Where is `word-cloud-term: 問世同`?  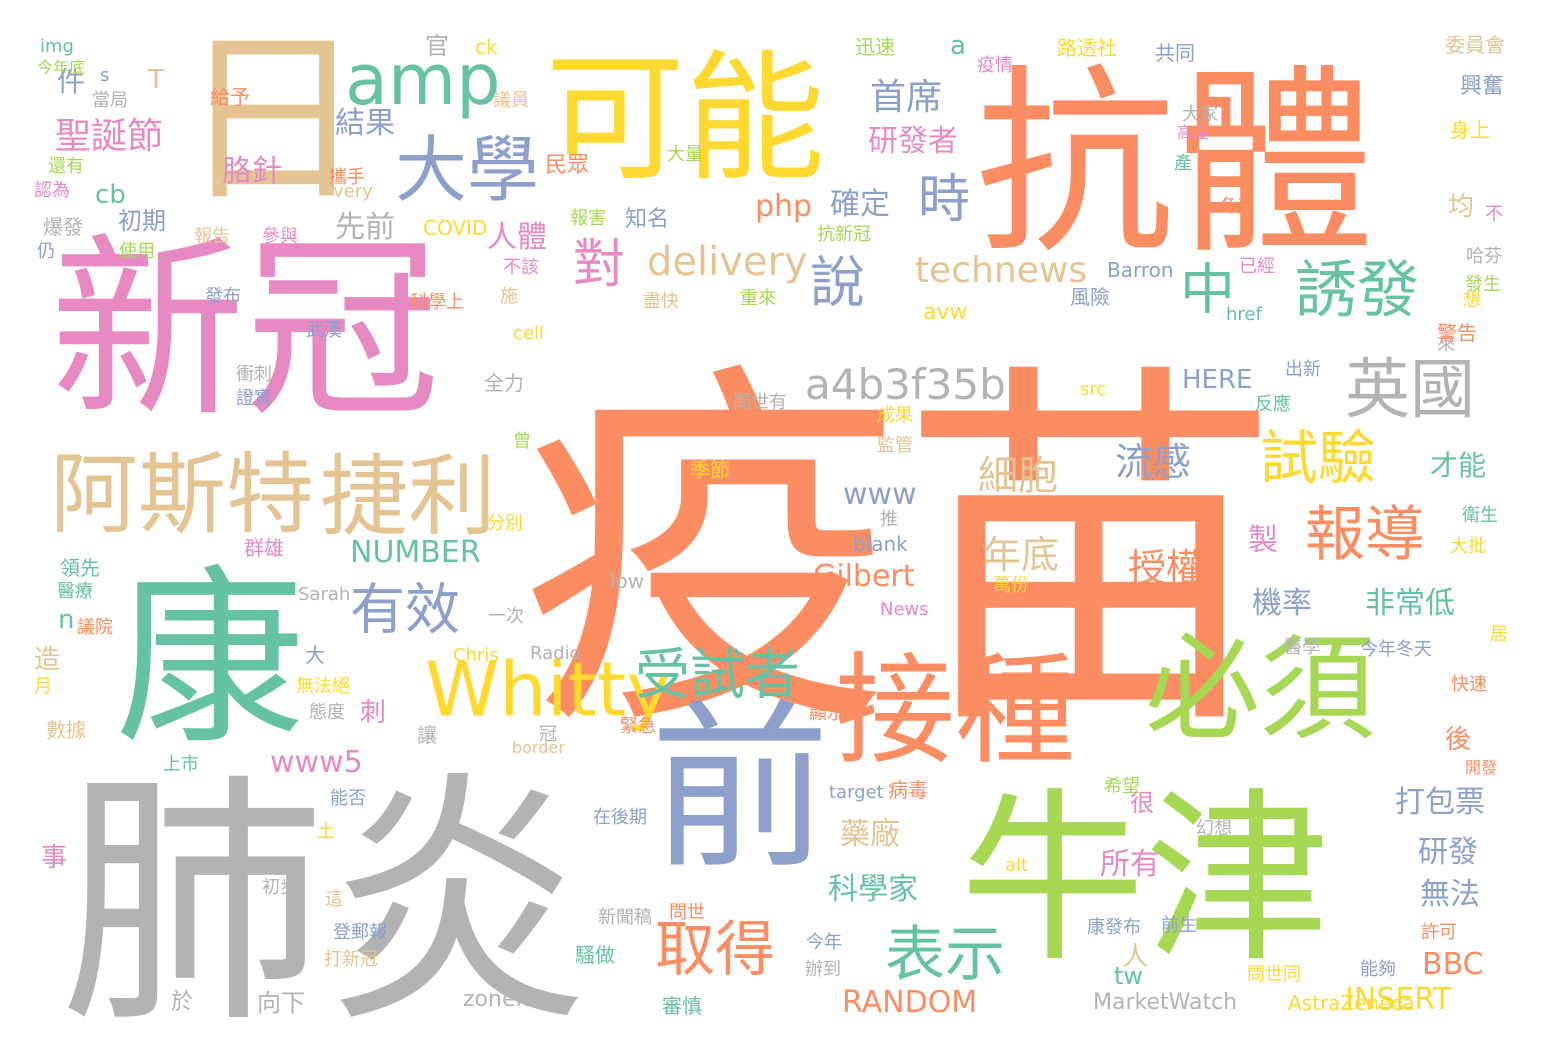
word-cloud-term: 問世同 is located at coordinates (1274, 974).